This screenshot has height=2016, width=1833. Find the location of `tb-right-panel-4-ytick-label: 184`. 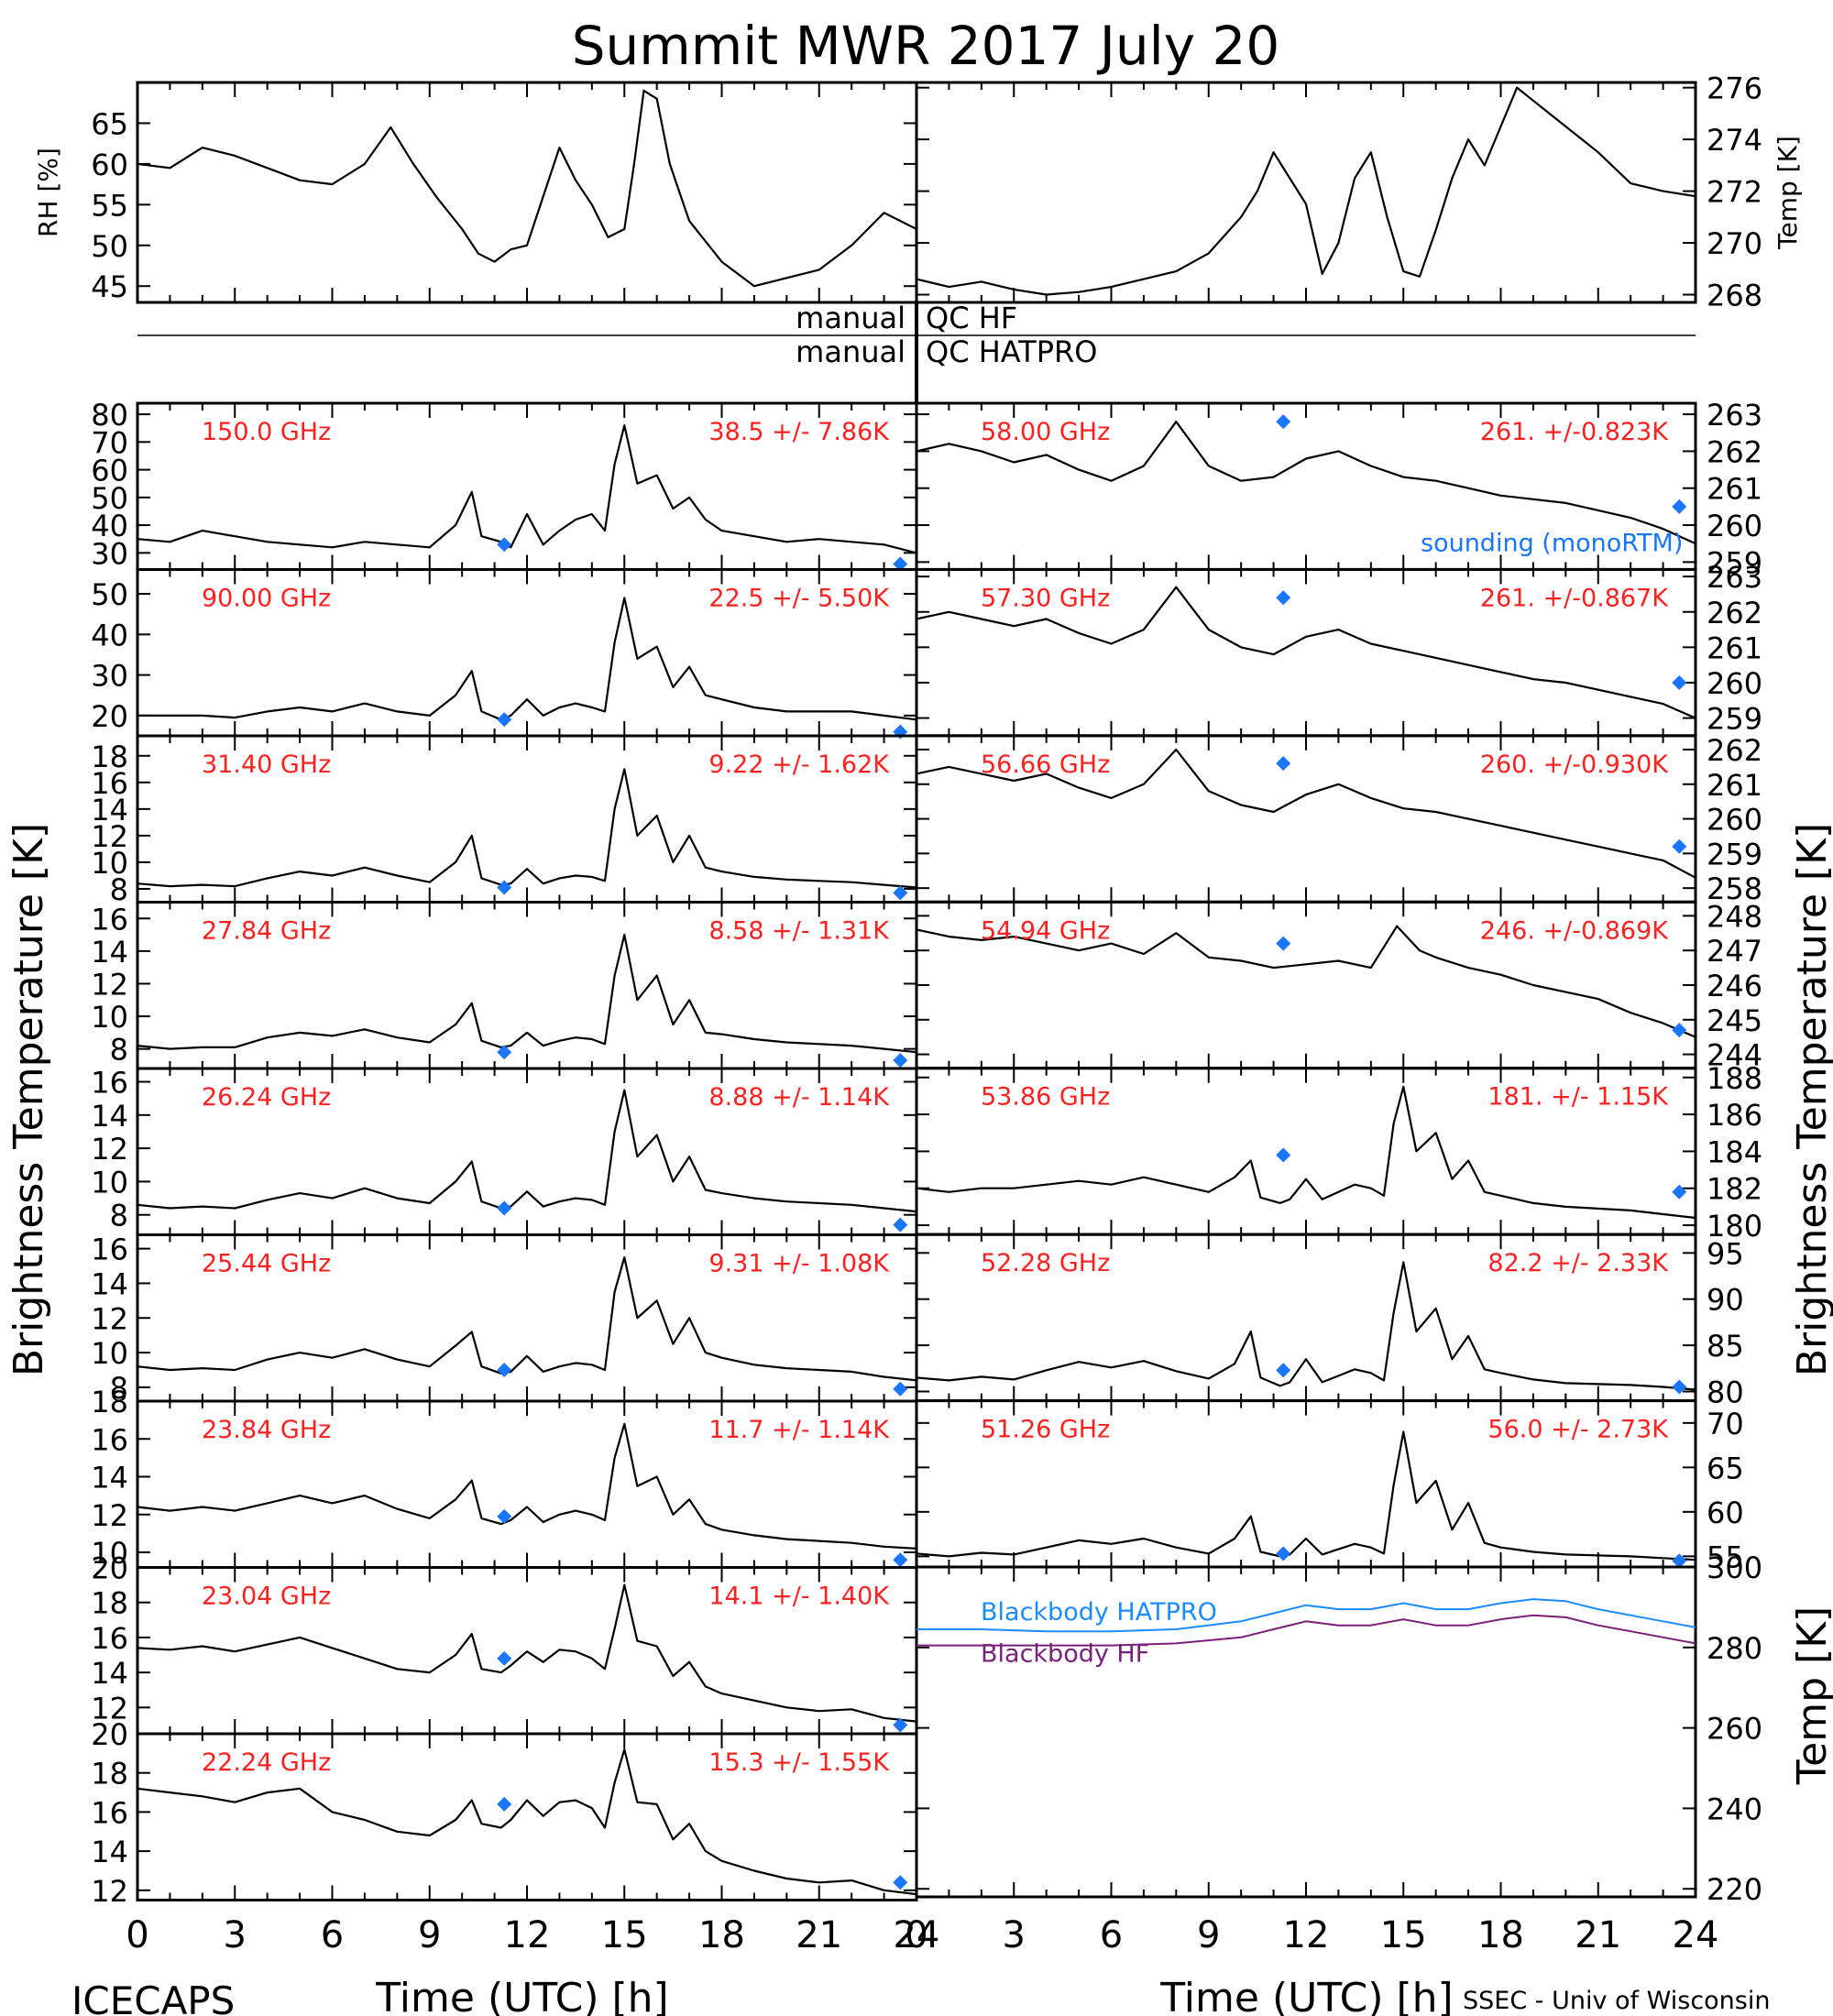

tb-right-panel-4-ytick-label: 184 is located at coordinates (1734, 1151).